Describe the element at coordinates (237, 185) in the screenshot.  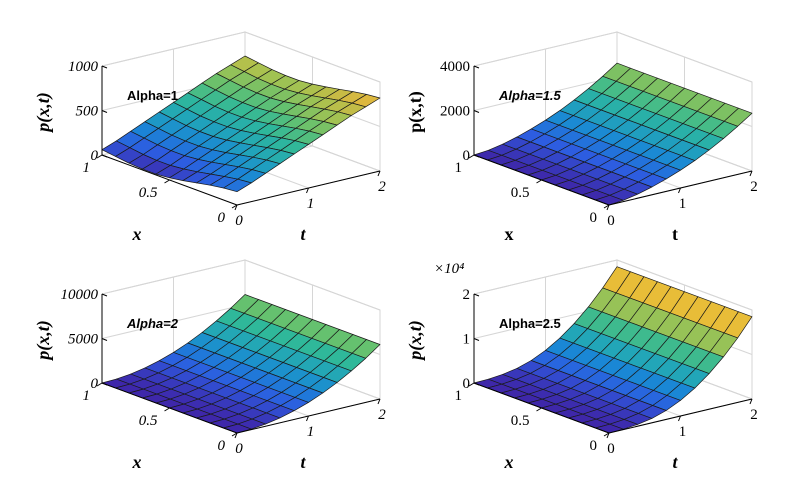
I see `surface-patch` at that location.